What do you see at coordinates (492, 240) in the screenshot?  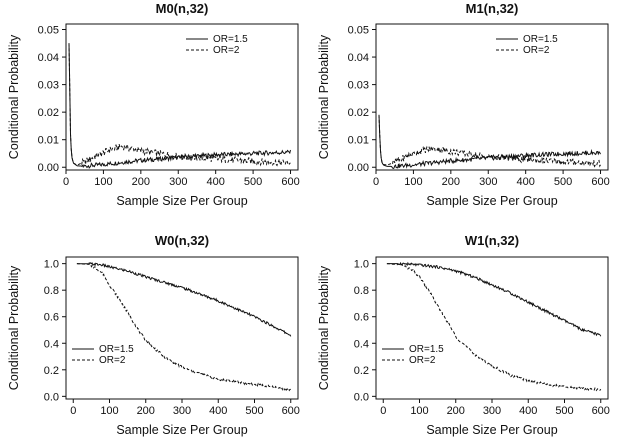 I see `chart-title: W1(n,32)` at bounding box center [492, 240].